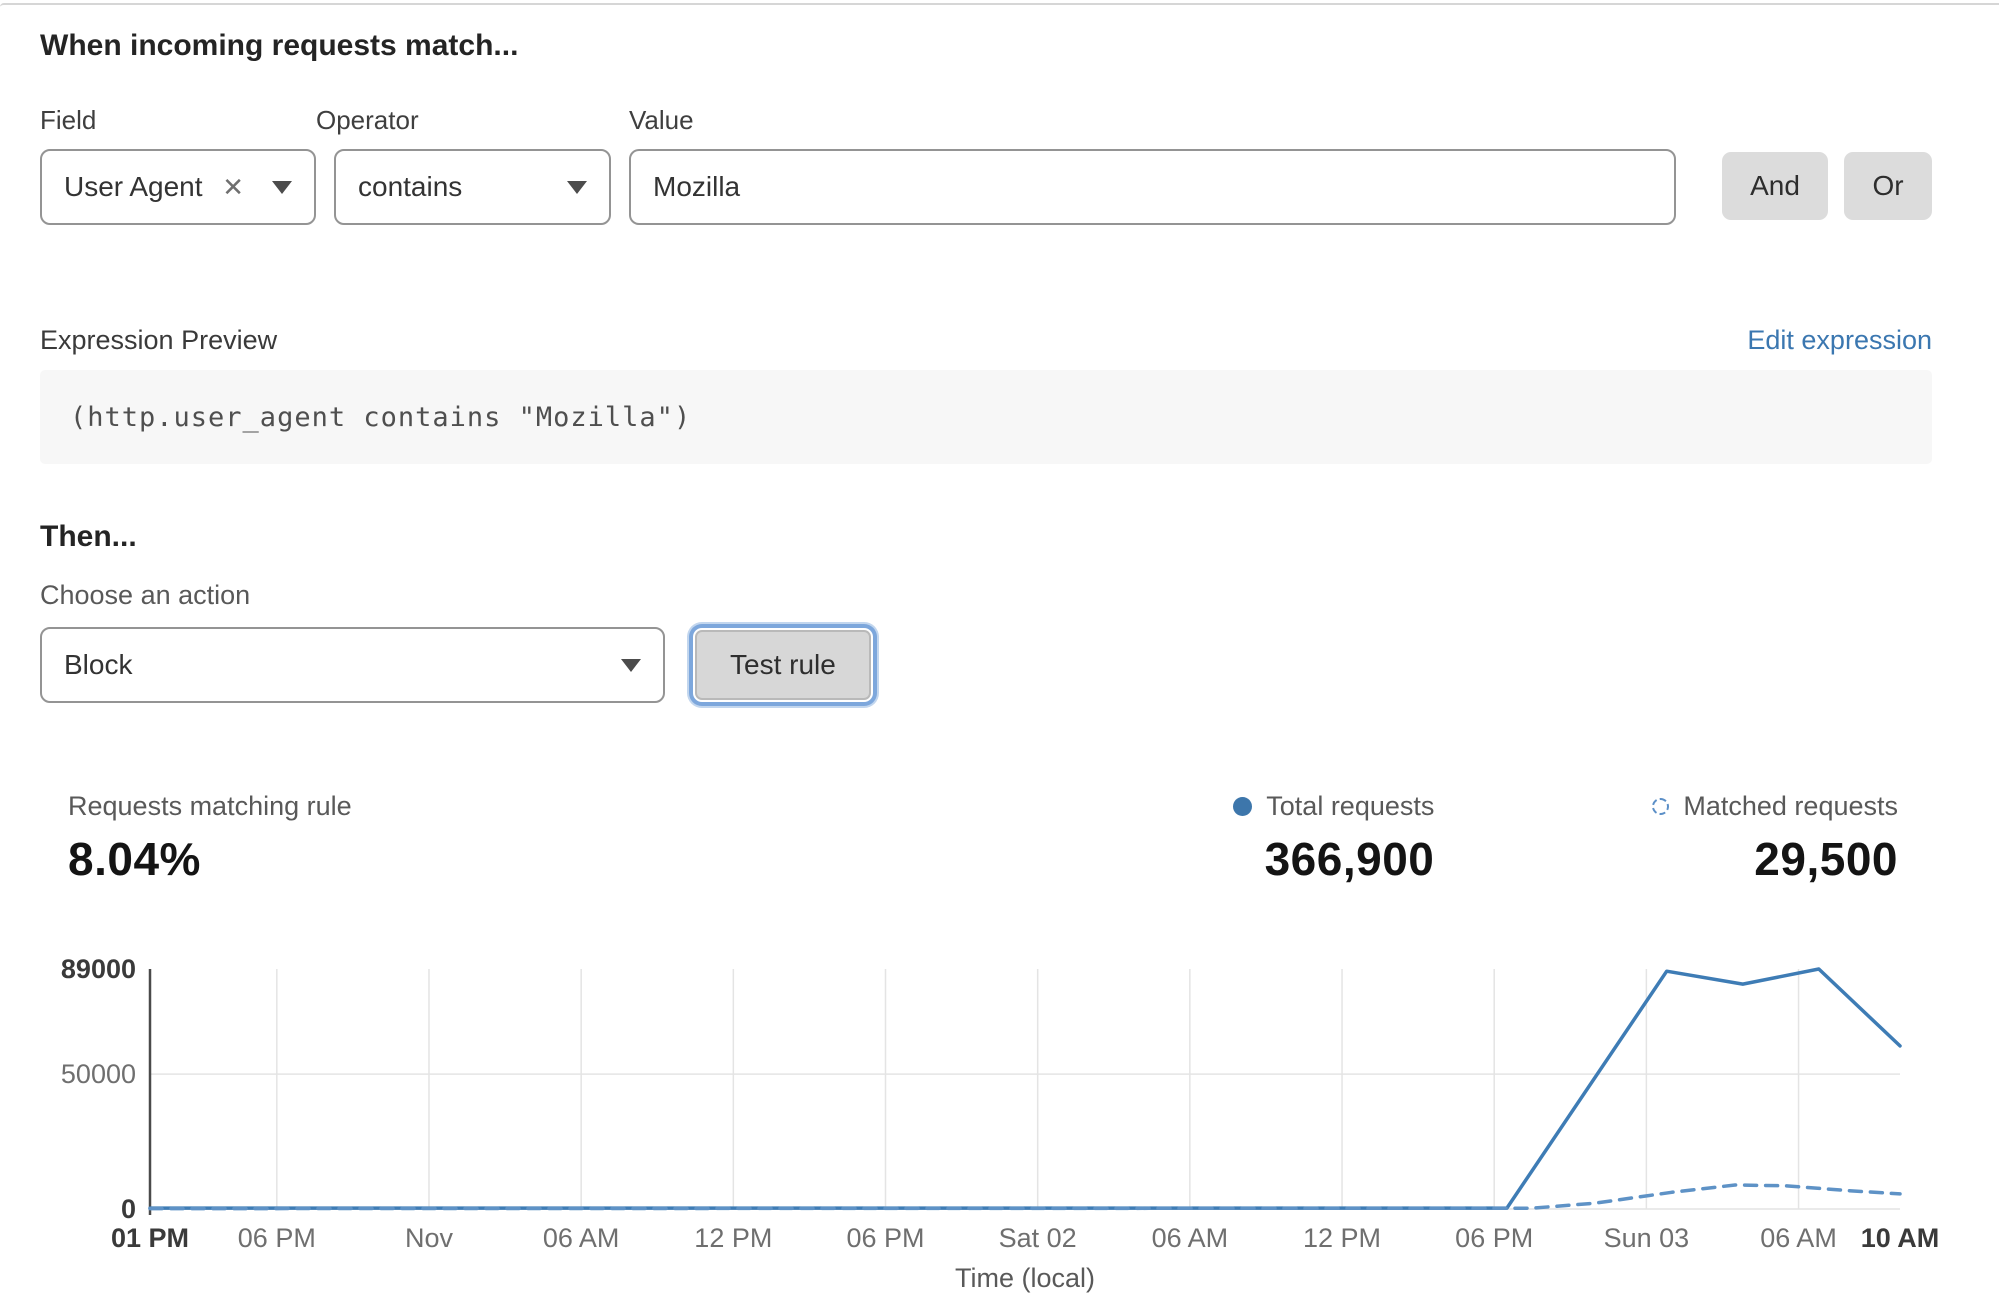 This screenshot has height=1295, width=1999. Describe the element at coordinates (150, 1238) in the screenshot. I see `x-tick-label: 01 PM` at that location.